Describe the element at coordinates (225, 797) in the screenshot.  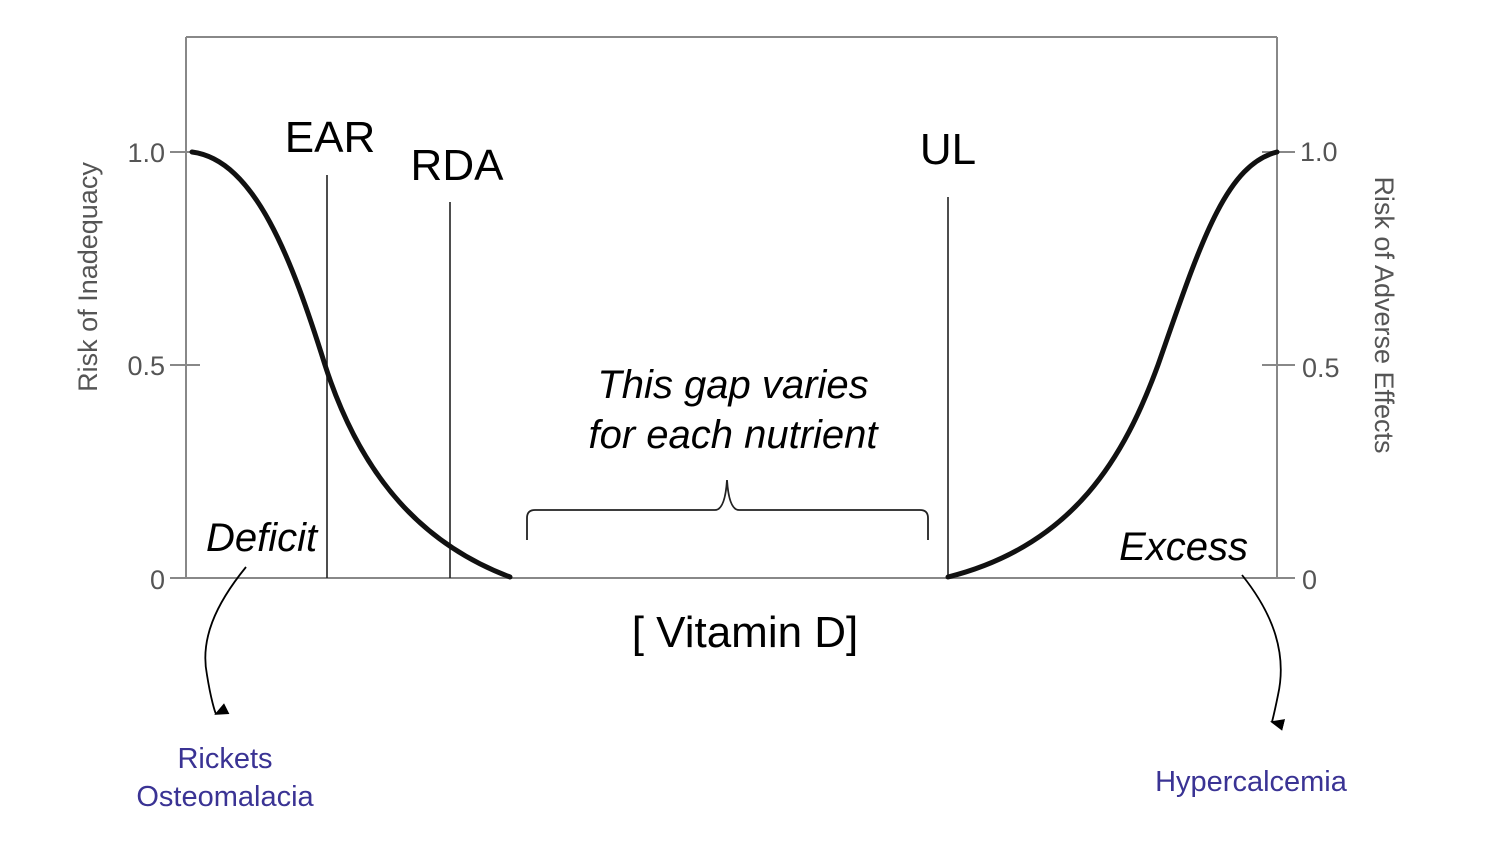
I see `outcome-osteomalacia: Osteomalacia` at that location.